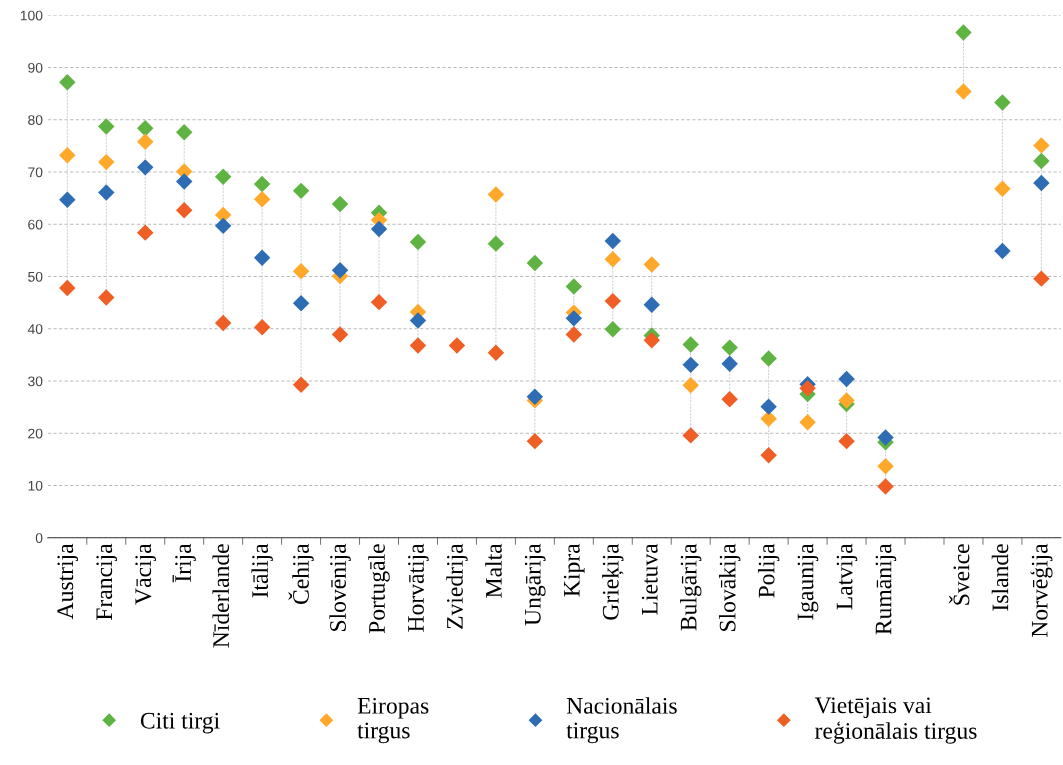 Image resolution: width=1063 pixels, height=765 pixels. What do you see at coordinates (35, 276) in the screenshot?
I see `y-tick-label: 50` at bounding box center [35, 276].